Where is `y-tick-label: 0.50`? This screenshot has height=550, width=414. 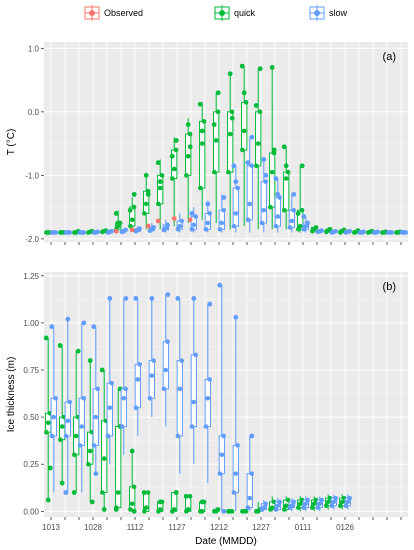 y-tick-label: 0.50 is located at coordinates (31, 417).